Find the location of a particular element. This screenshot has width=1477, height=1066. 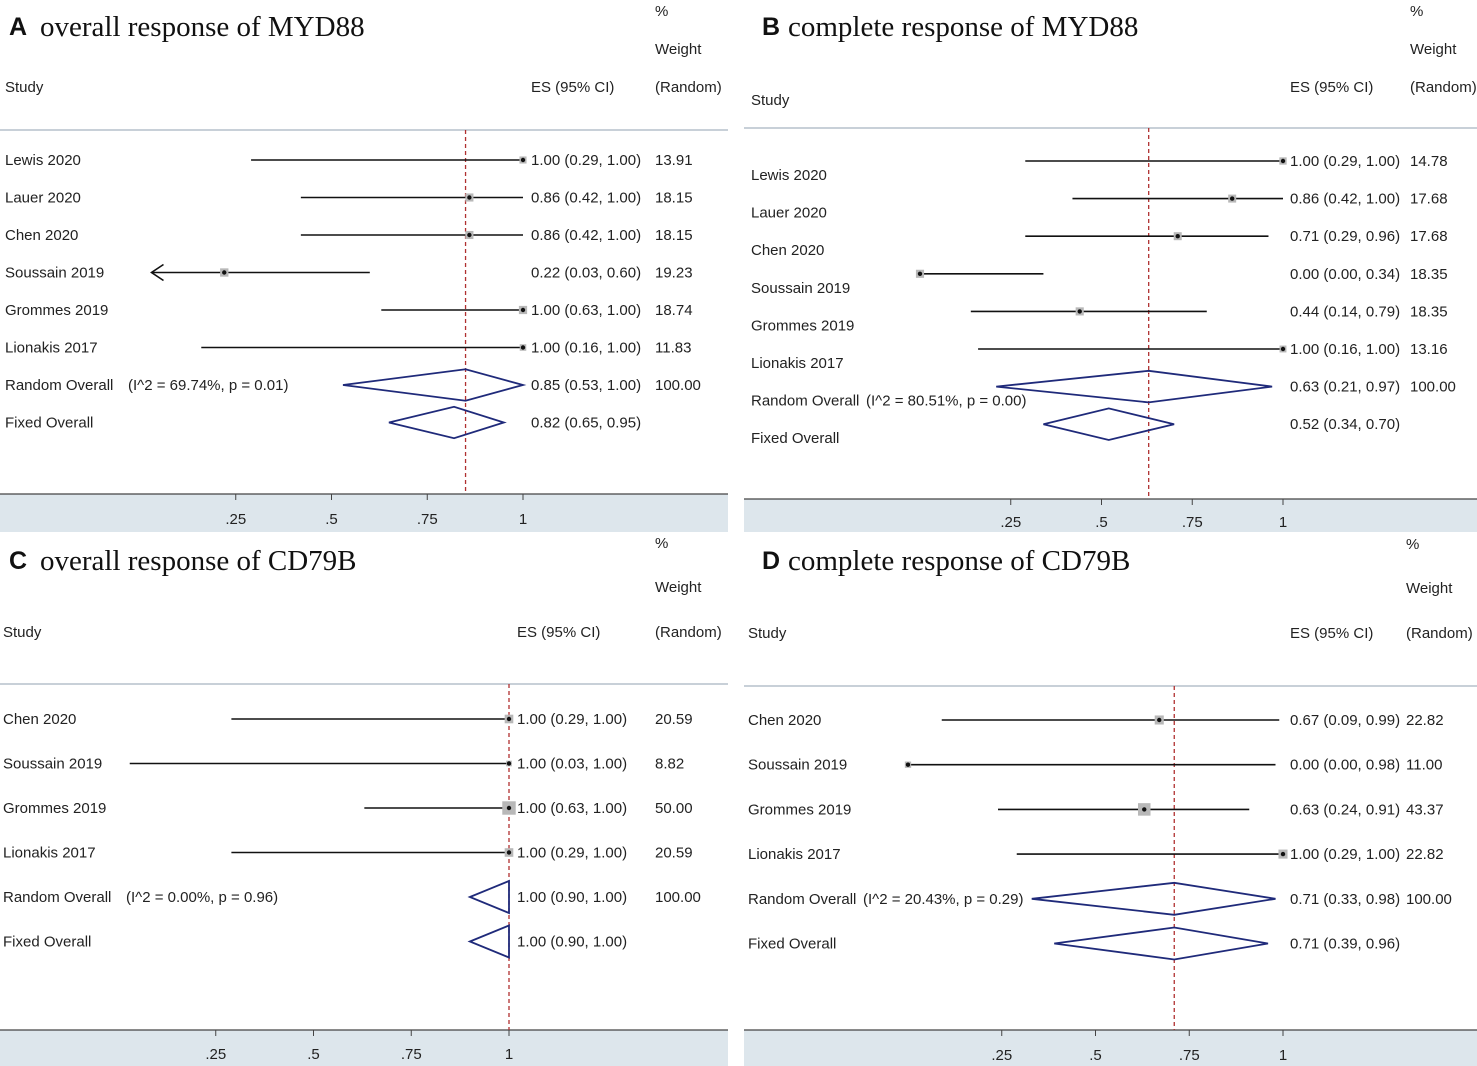

fixed-overall-row: Fixed Overall 0.71 (0.39, 0.96) is located at coordinates (1074, 943).